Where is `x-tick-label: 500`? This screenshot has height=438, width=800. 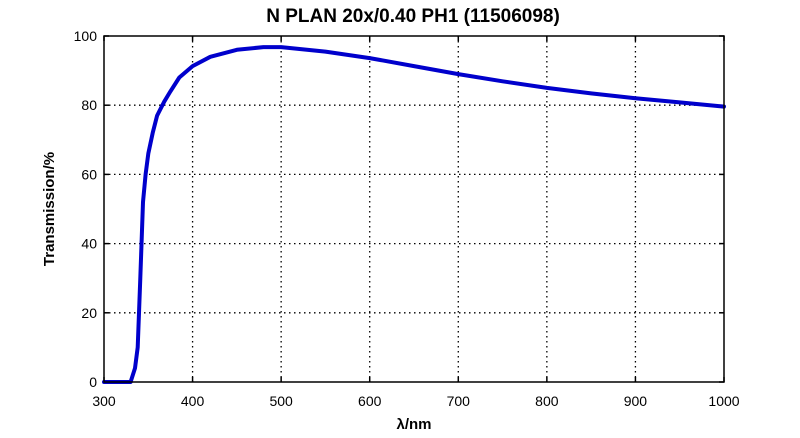
x-tick-label: 500 is located at coordinates (281, 401).